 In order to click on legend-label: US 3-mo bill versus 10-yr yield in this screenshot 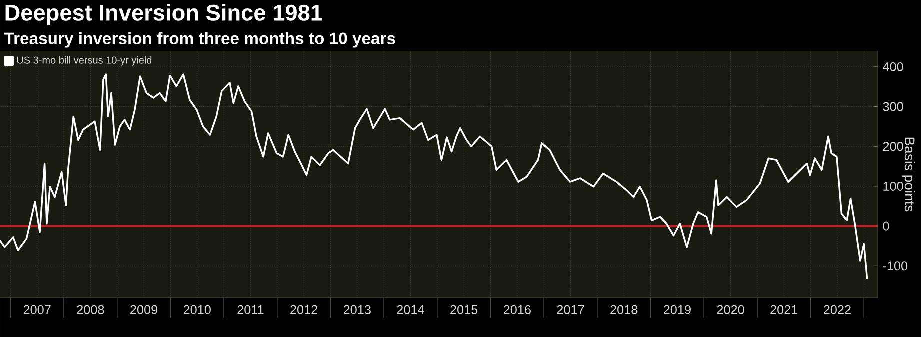, I will do `click(84, 61)`.